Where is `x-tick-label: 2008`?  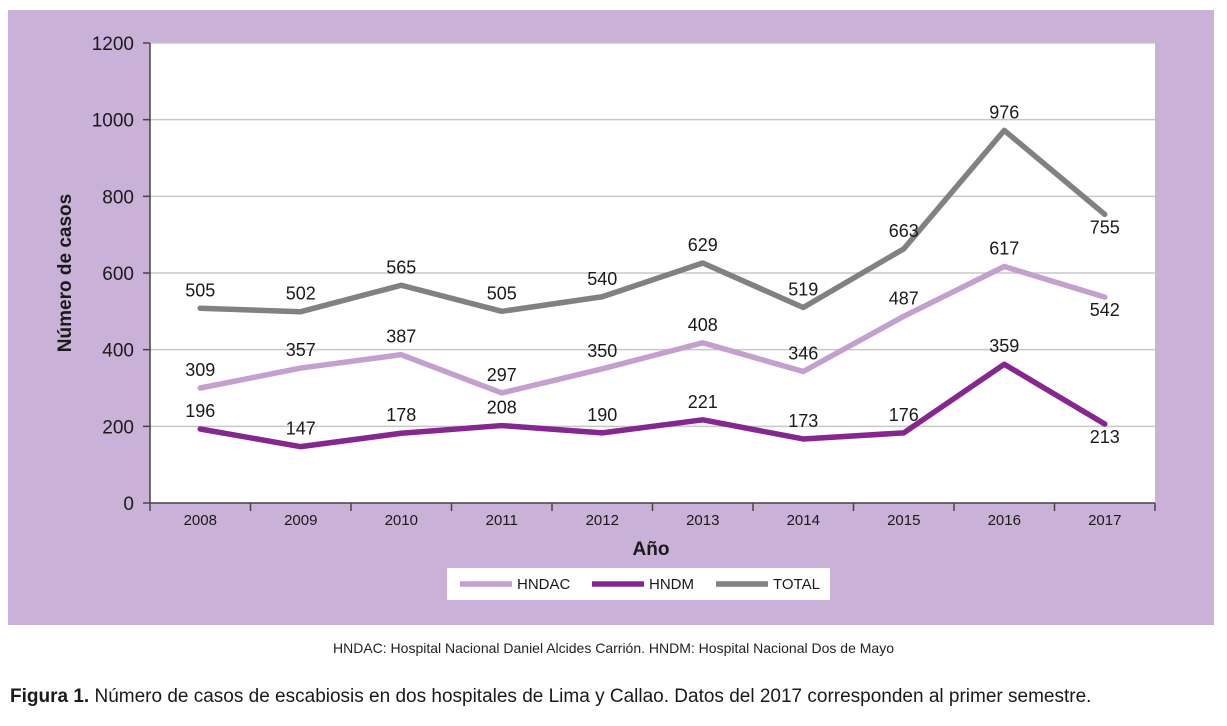 x-tick-label: 2008 is located at coordinates (200, 520).